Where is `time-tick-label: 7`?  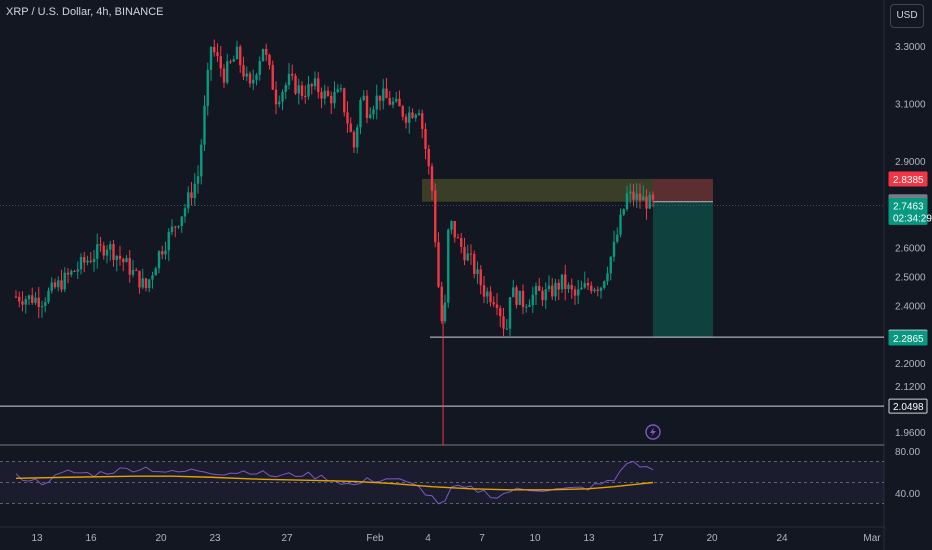 time-tick-label: 7 is located at coordinates (482, 538).